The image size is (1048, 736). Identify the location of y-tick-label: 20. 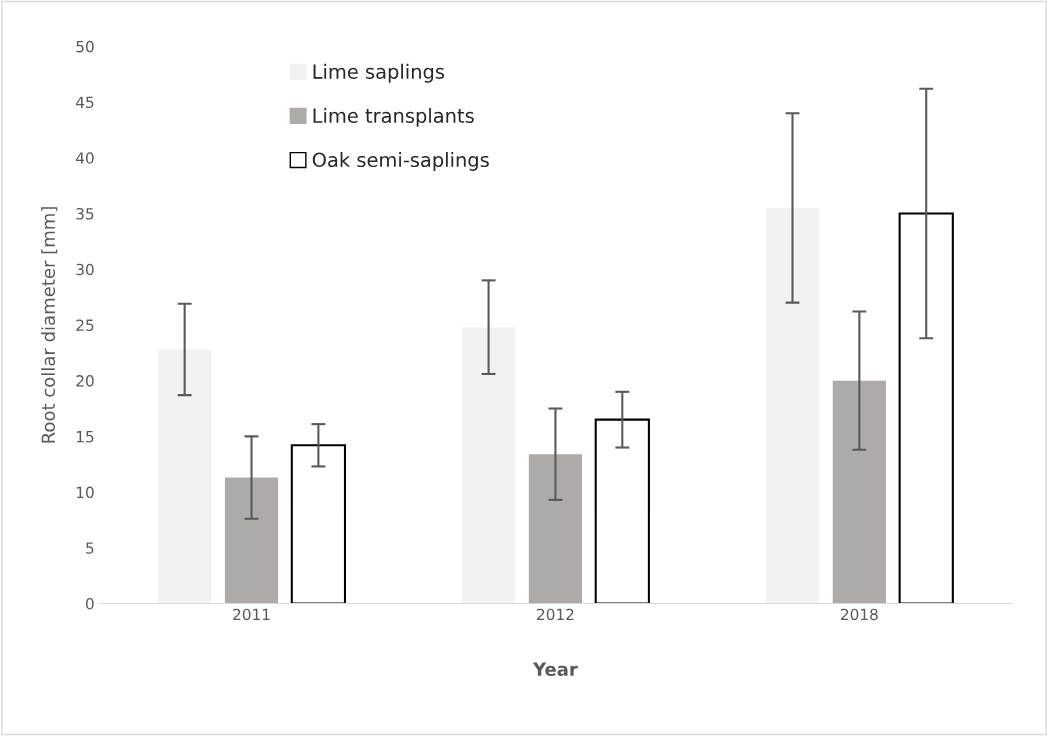
(85, 381).